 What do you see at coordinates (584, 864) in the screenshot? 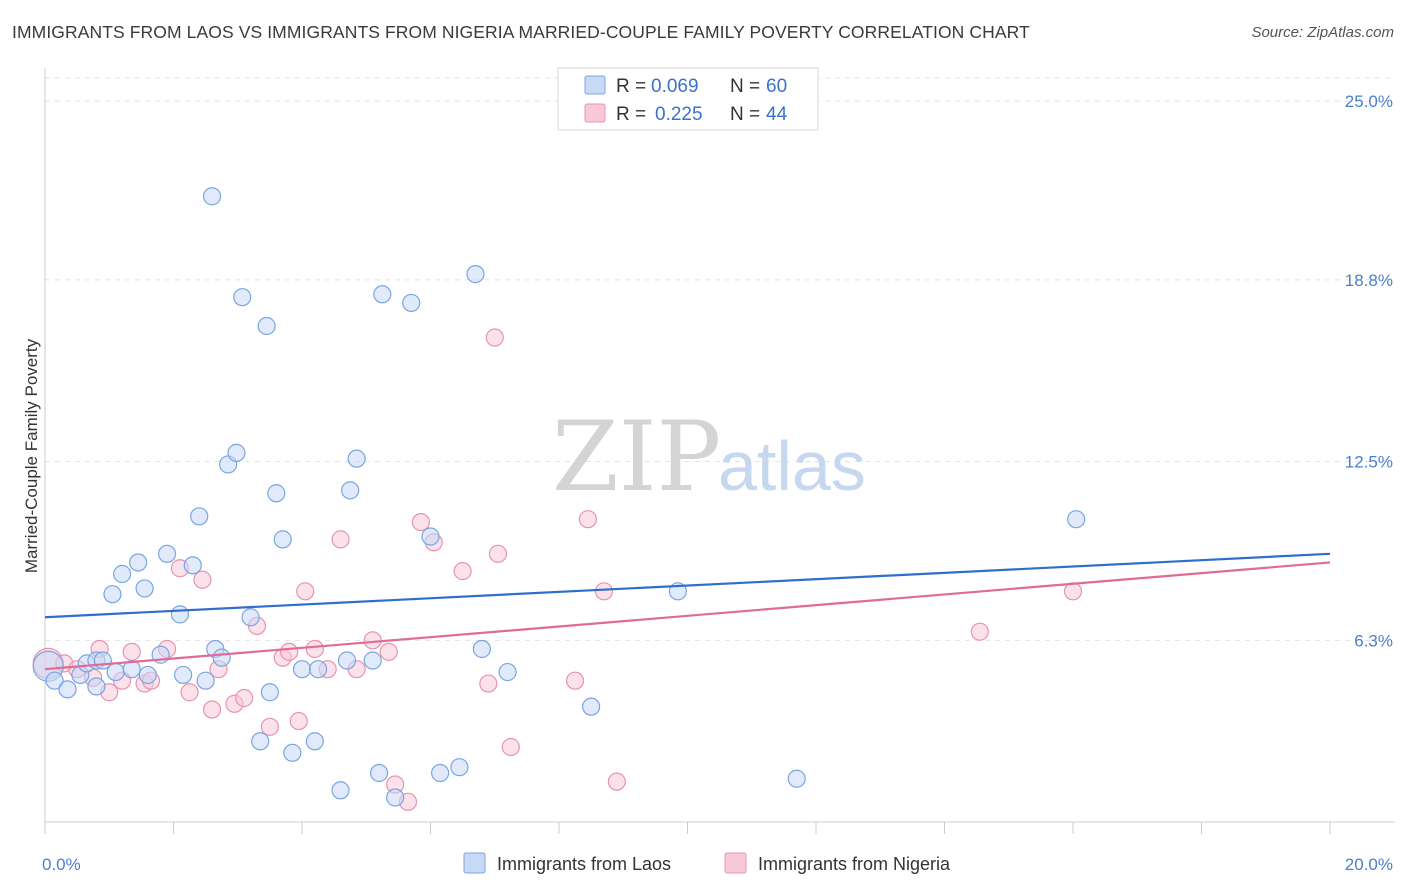
I see `bottom-legend-label-laos: Immigrants from Laos` at bounding box center [584, 864].